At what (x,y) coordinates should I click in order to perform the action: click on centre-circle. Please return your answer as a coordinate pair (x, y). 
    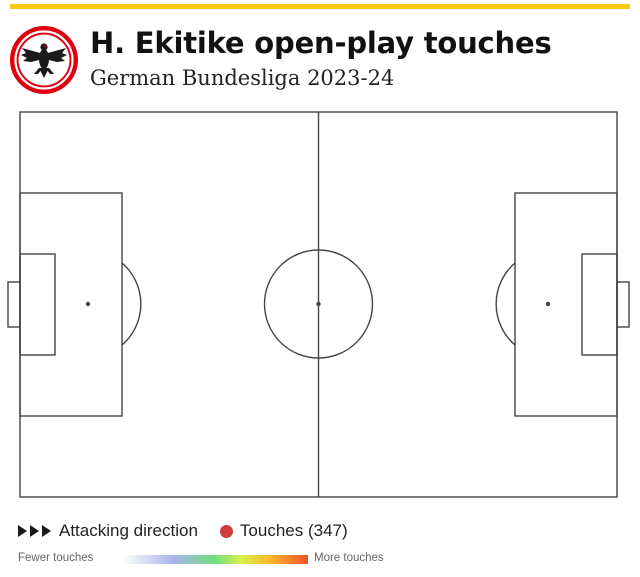
    Looking at the image, I should click on (318, 304).